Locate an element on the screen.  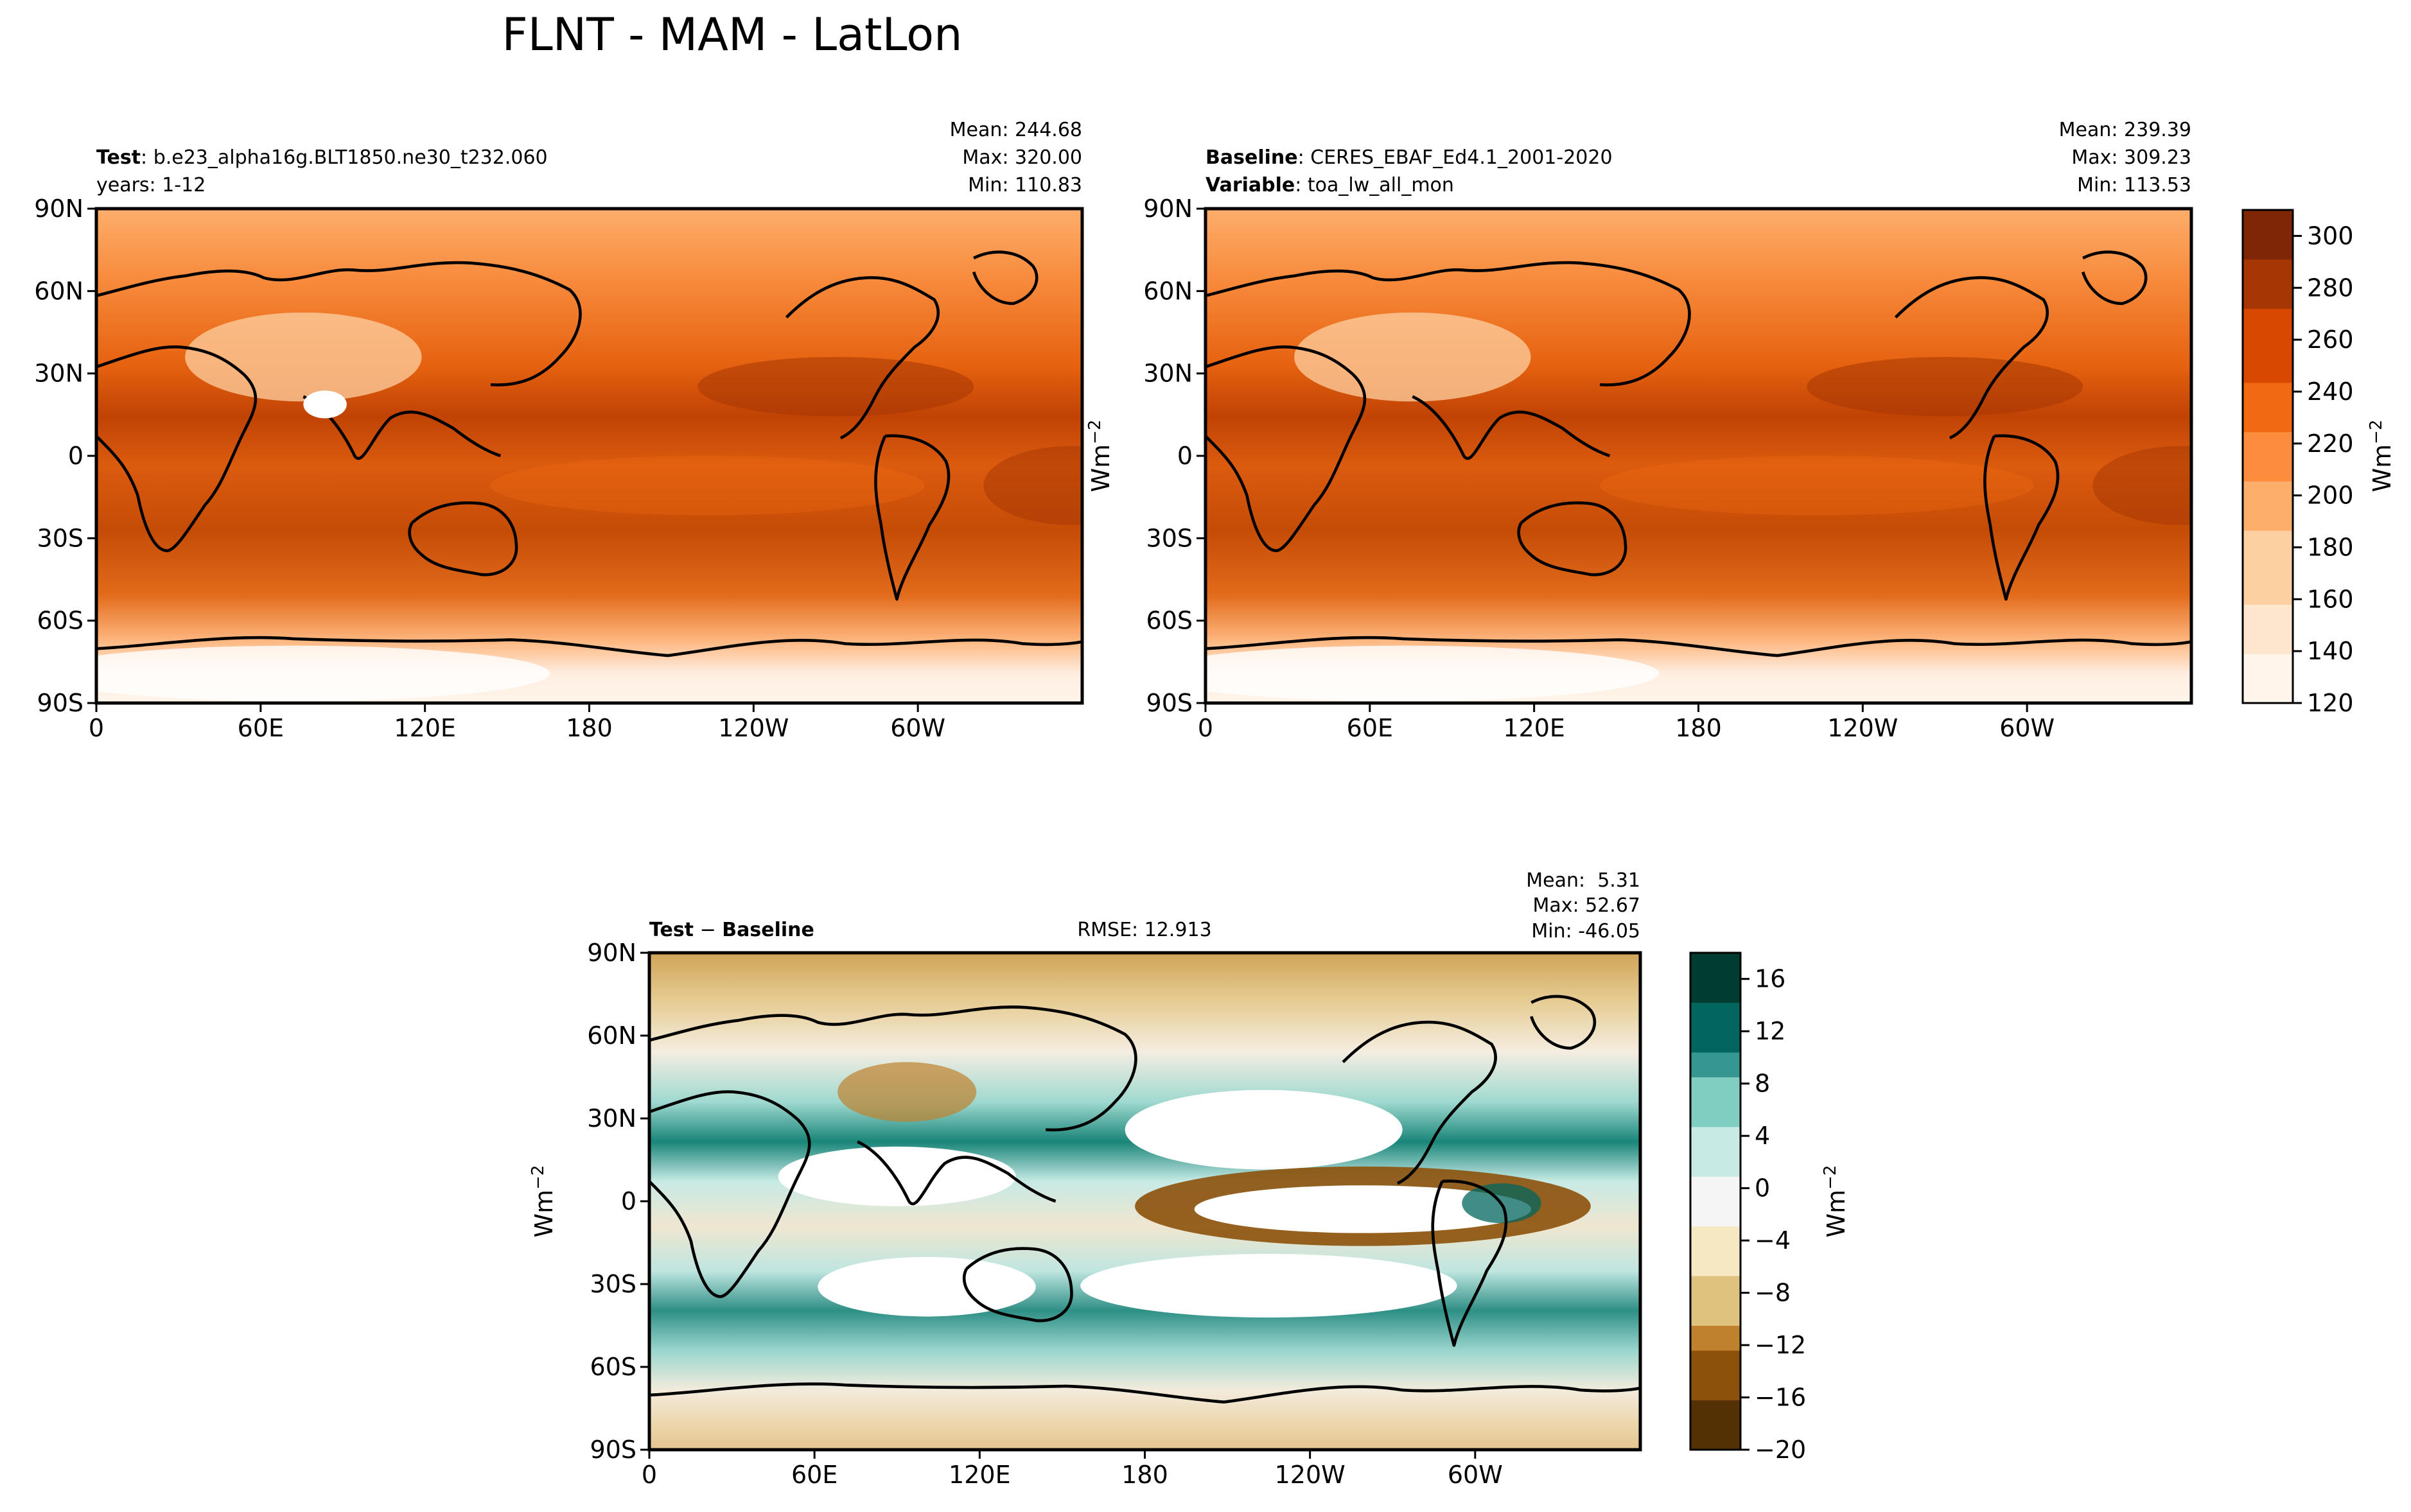
baseline-variable-text: toa_lw_all_mon is located at coordinates (1381, 185).